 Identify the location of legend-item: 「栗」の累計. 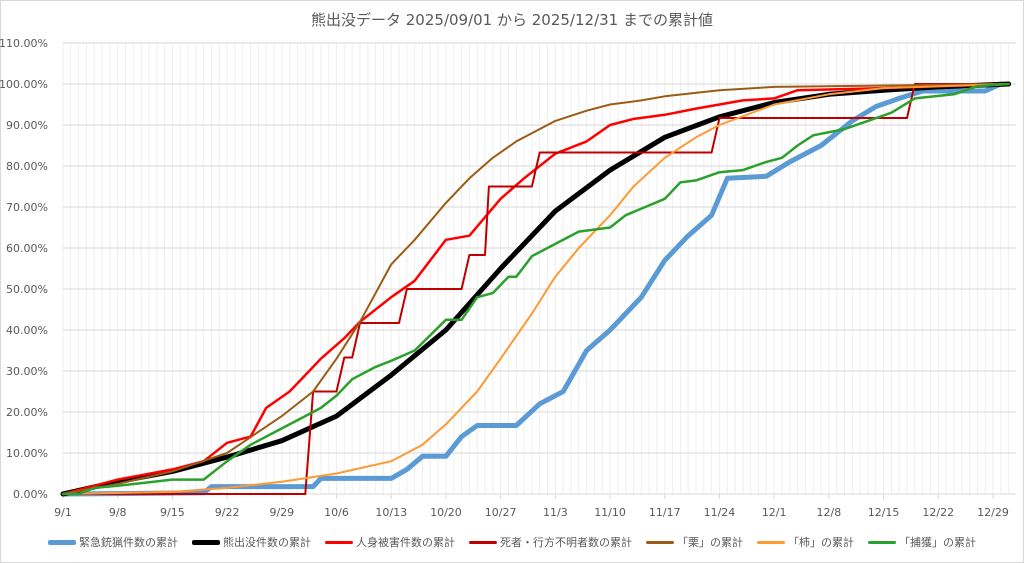
(694, 542).